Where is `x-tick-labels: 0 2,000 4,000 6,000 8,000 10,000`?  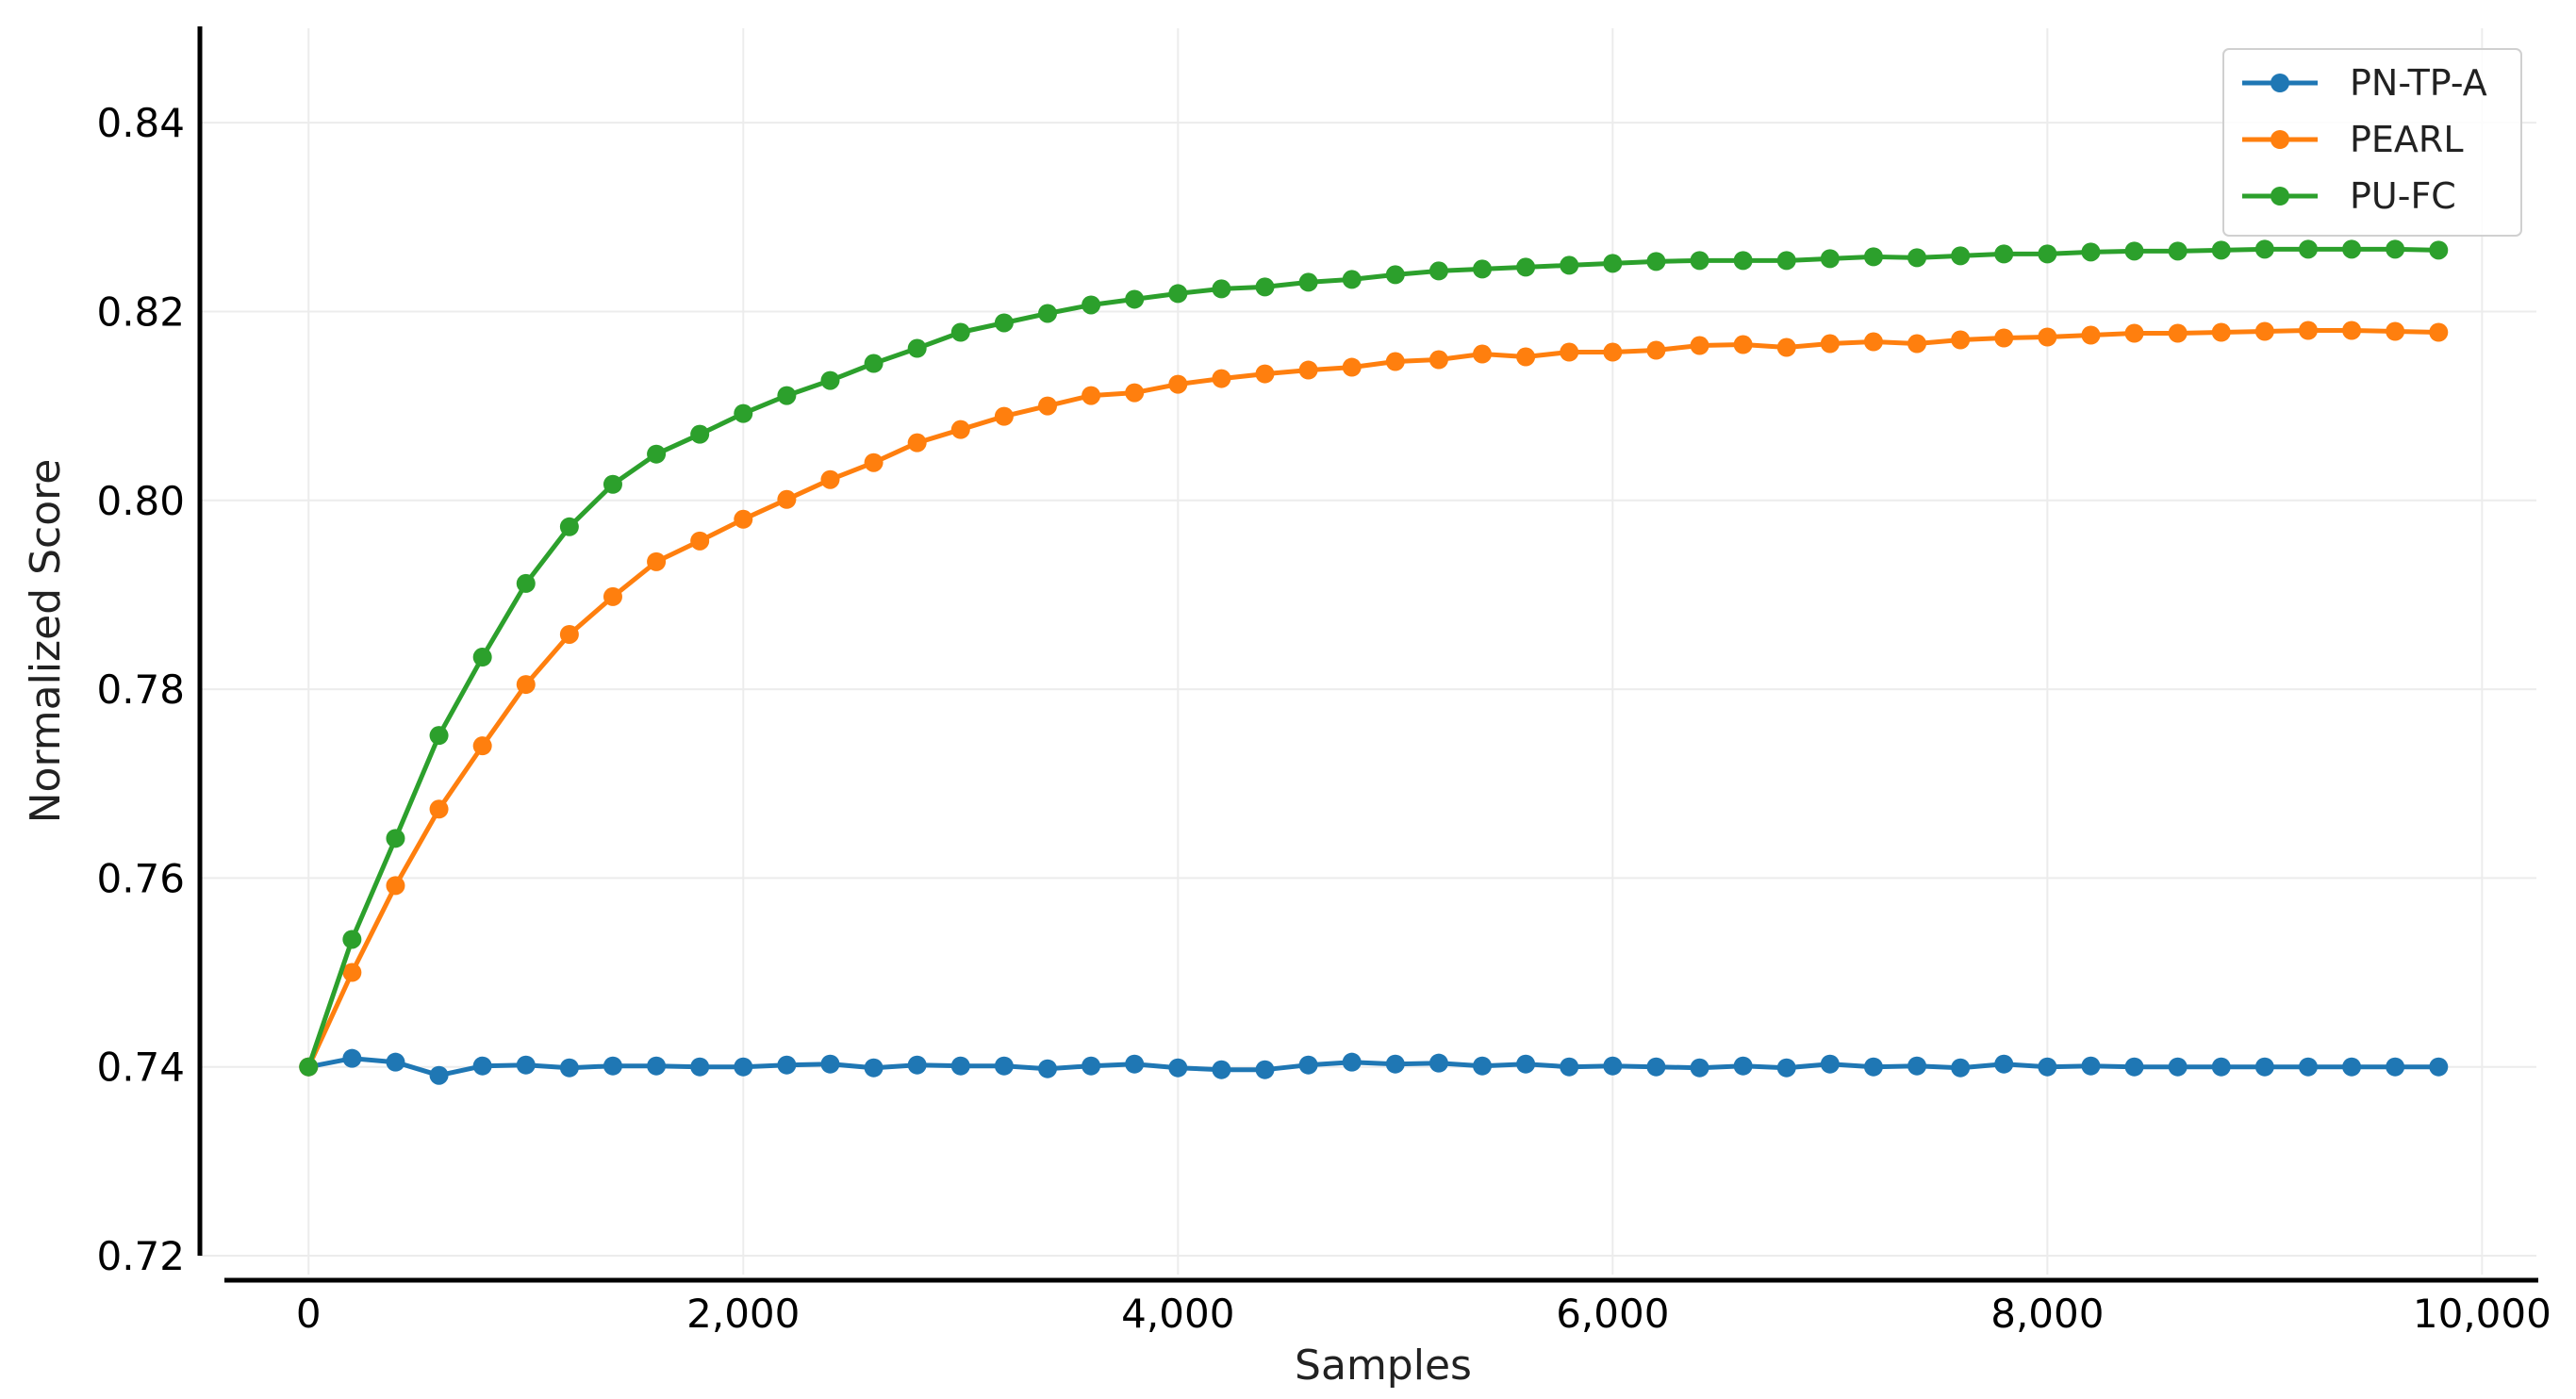 x-tick-labels: 0 2,000 4,000 6,000 8,000 10,000 is located at coordinates (1423, 1314).